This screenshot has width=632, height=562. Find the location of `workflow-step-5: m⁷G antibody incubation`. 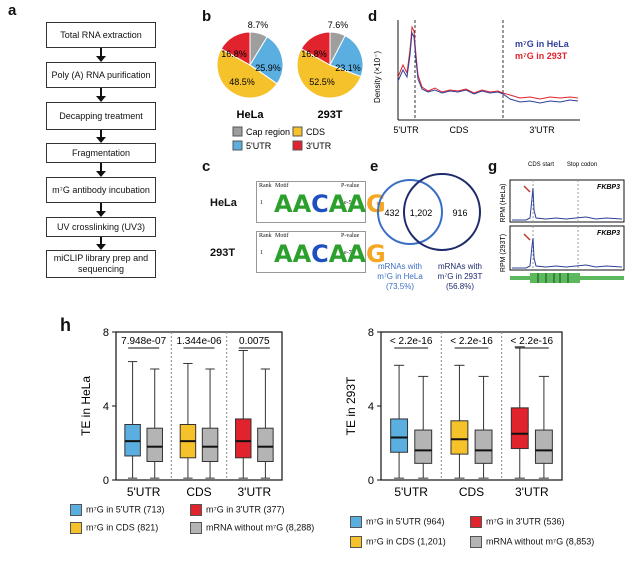

workflow-step-5: m⁷G antibody incubation is located at coordinates (101, 190).